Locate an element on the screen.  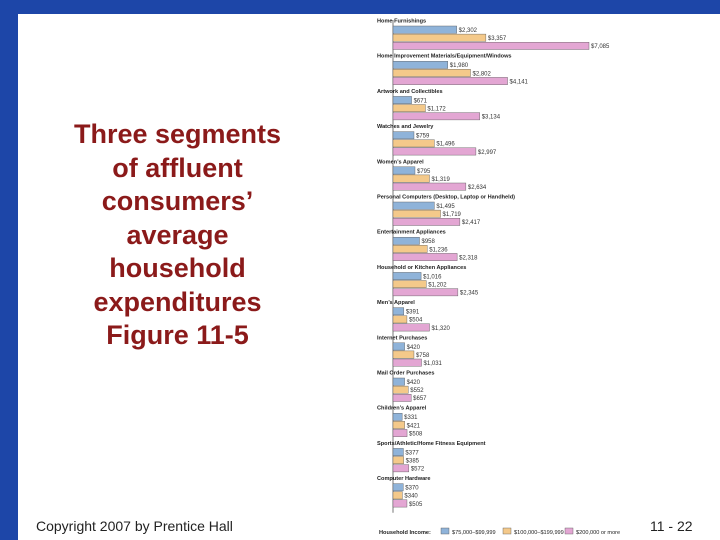
bar-value-label: $505 is located at coordinates (416, 505).